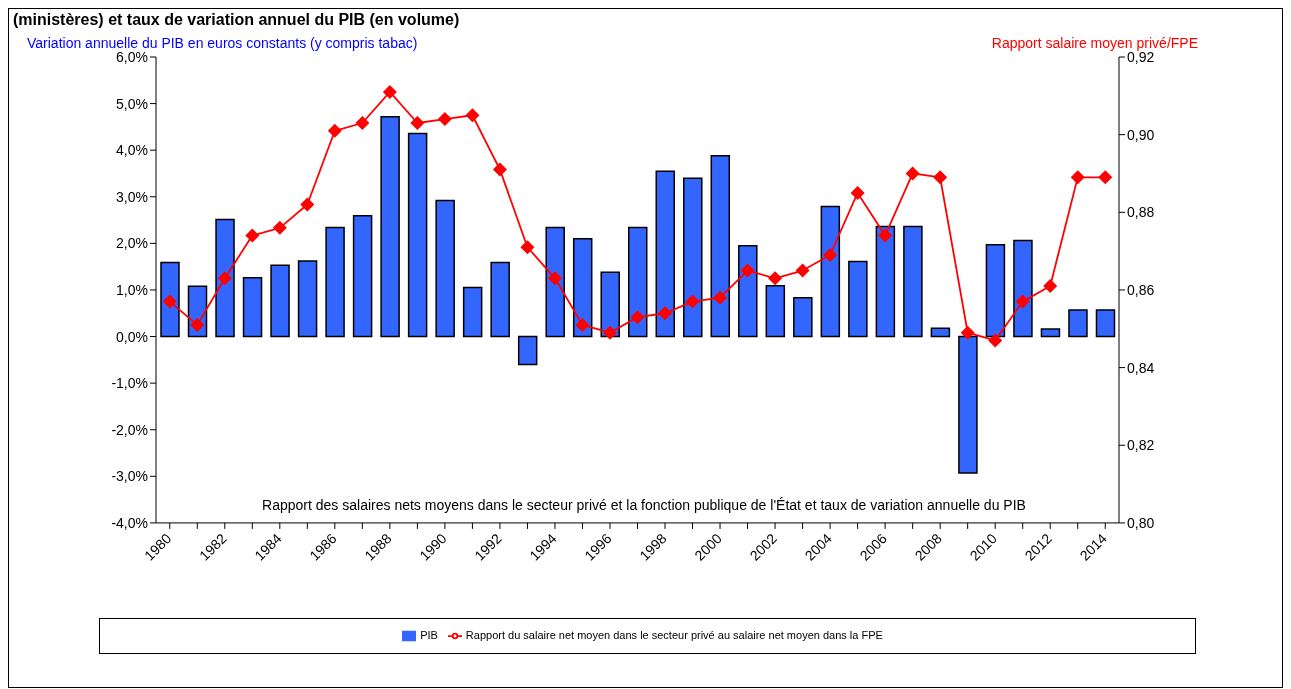 This screenshot has height=689, width=1291. I want to click on y2-tick-label: 0,84, so click(1141, 367).